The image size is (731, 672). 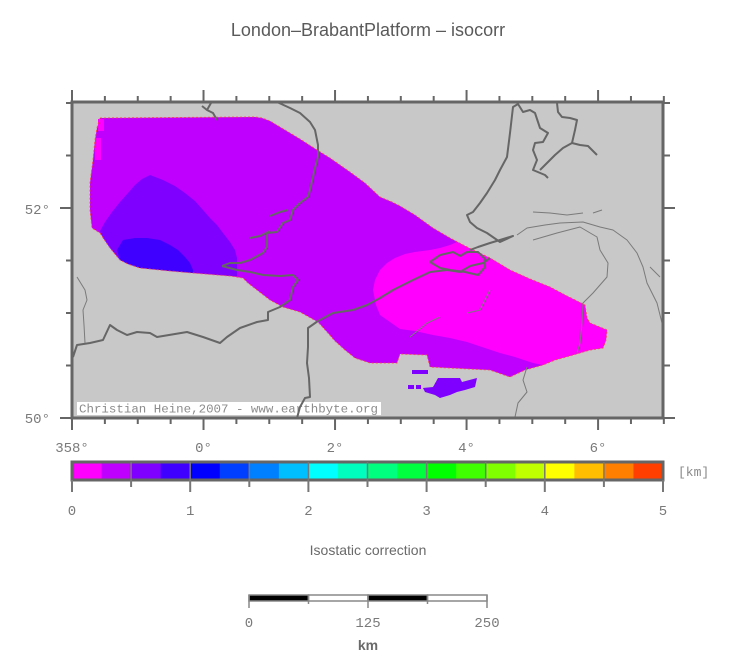 What do you see at coordinates (335, 449) in the screenshot?
I see `lon-label: 2°` at bounding box center [335, 449].